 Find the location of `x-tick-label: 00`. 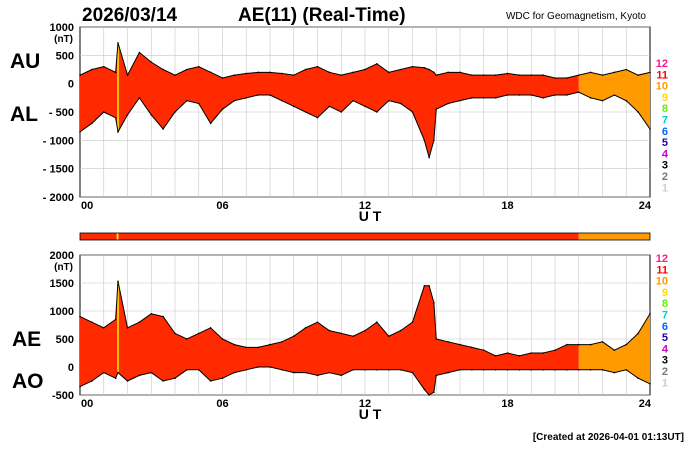

x-tick-label: 00 is located at coordinates (87, 206).